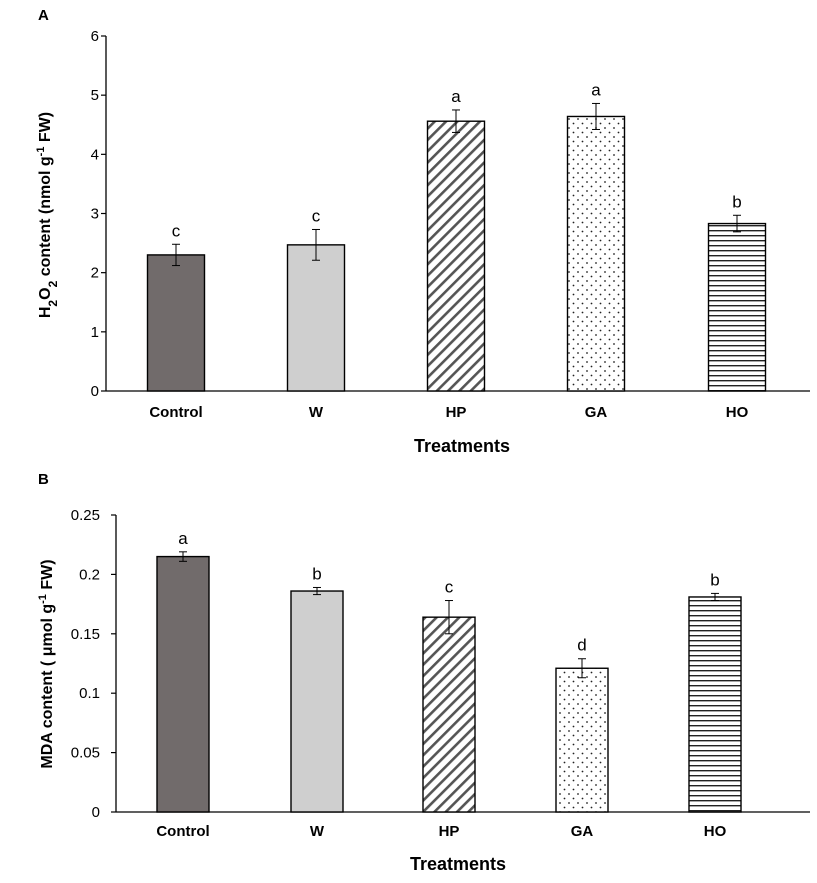  What do you see at coordinates (449, 587) in the screenshot?
I see `significance-letter-hp: c` at bounding box center [449, 587].